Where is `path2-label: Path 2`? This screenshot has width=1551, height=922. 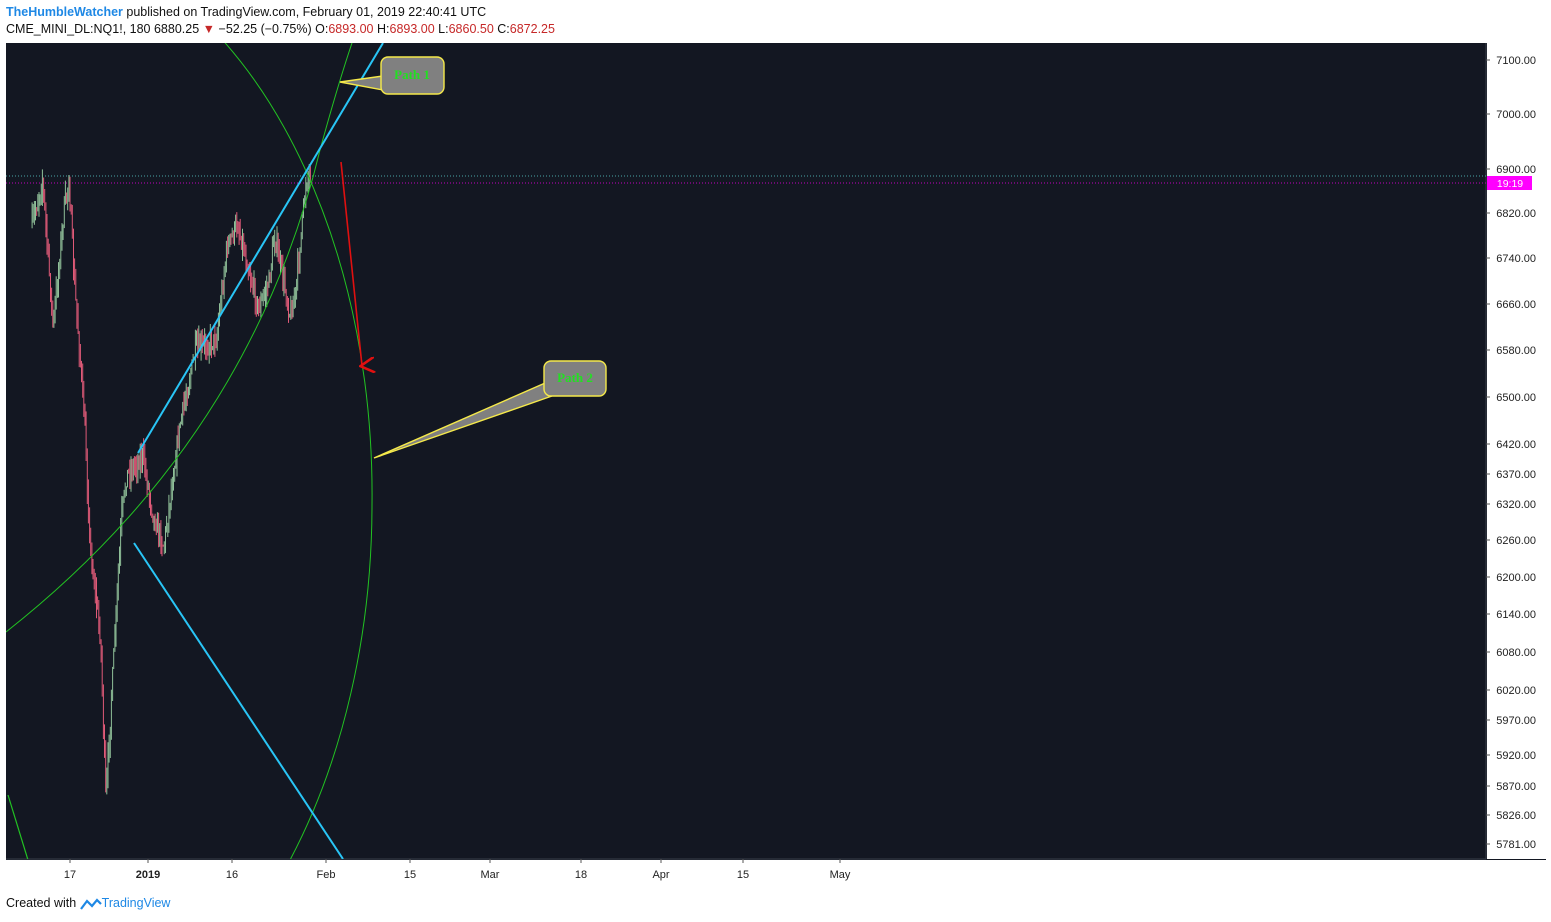
path2-label: Path 2 is located at coordinates (575, 377).